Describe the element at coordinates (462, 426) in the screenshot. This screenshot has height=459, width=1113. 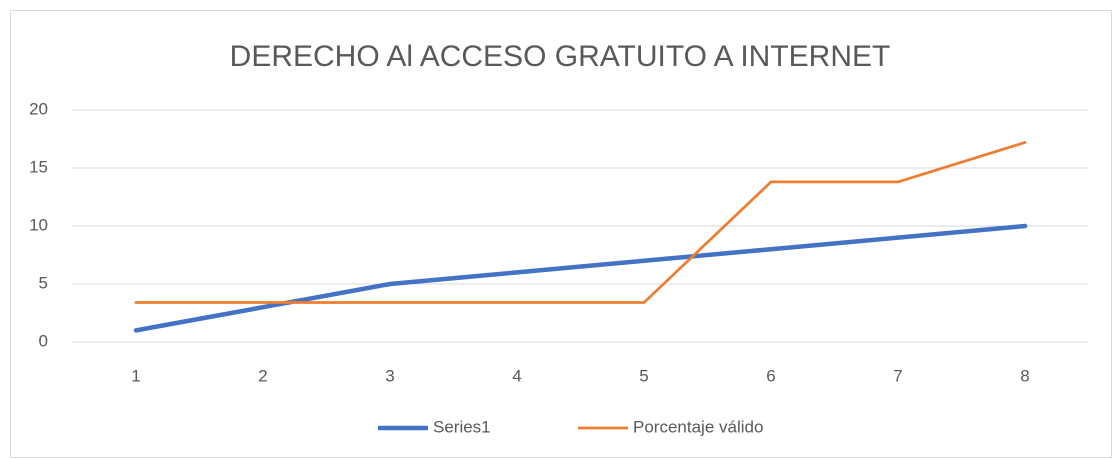
I see `legend-label: Series1` at that location.